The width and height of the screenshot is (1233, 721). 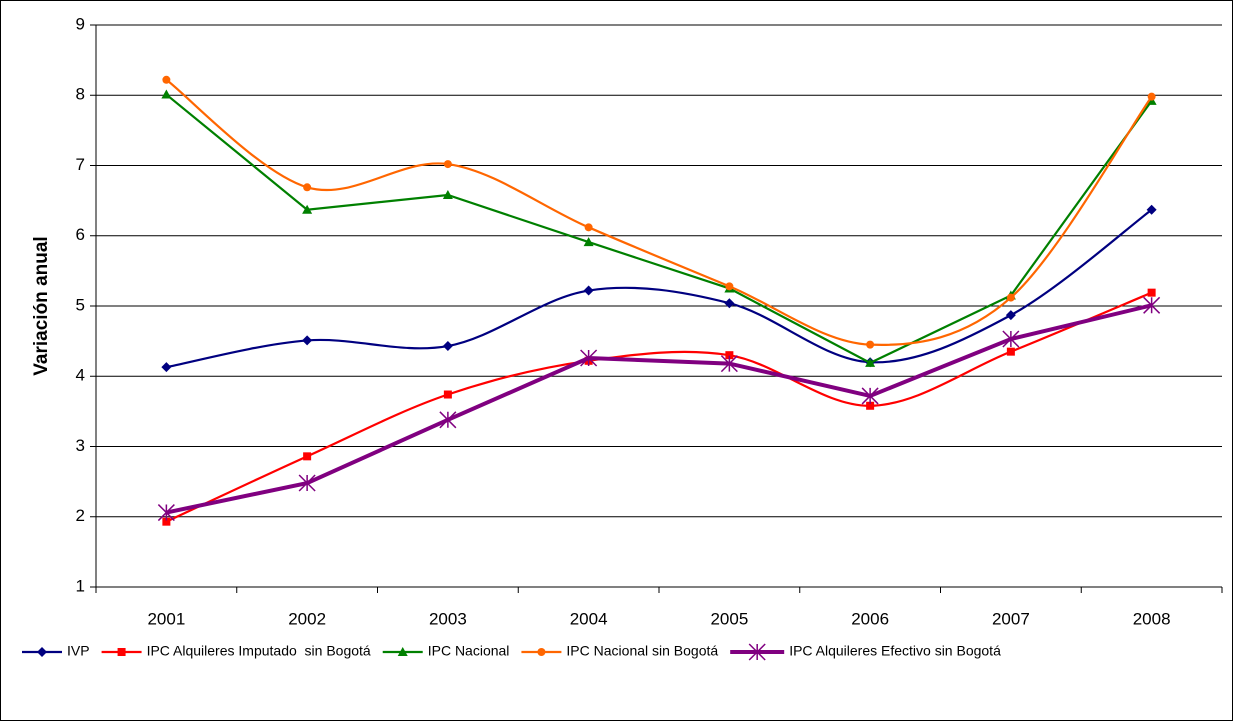 What do you see at coordinates (589, 618) in the screenshot?
I see `x-tick-label: 2004` at bounding box center [589, 618].